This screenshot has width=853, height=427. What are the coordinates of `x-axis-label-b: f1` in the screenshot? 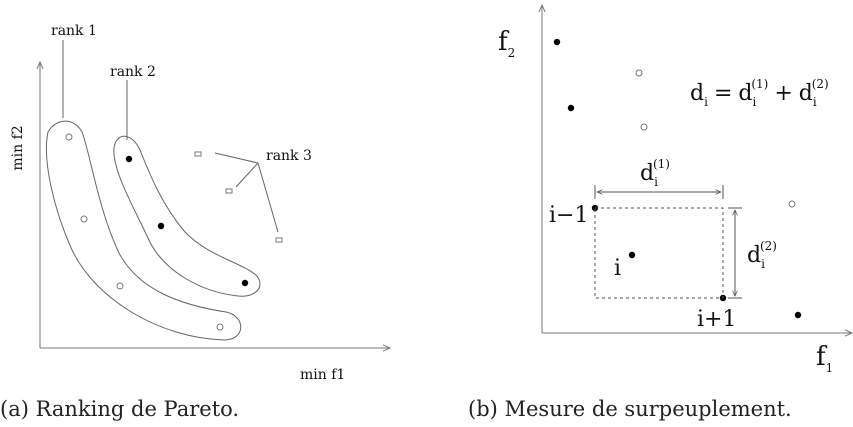 It's located at (824, 358).